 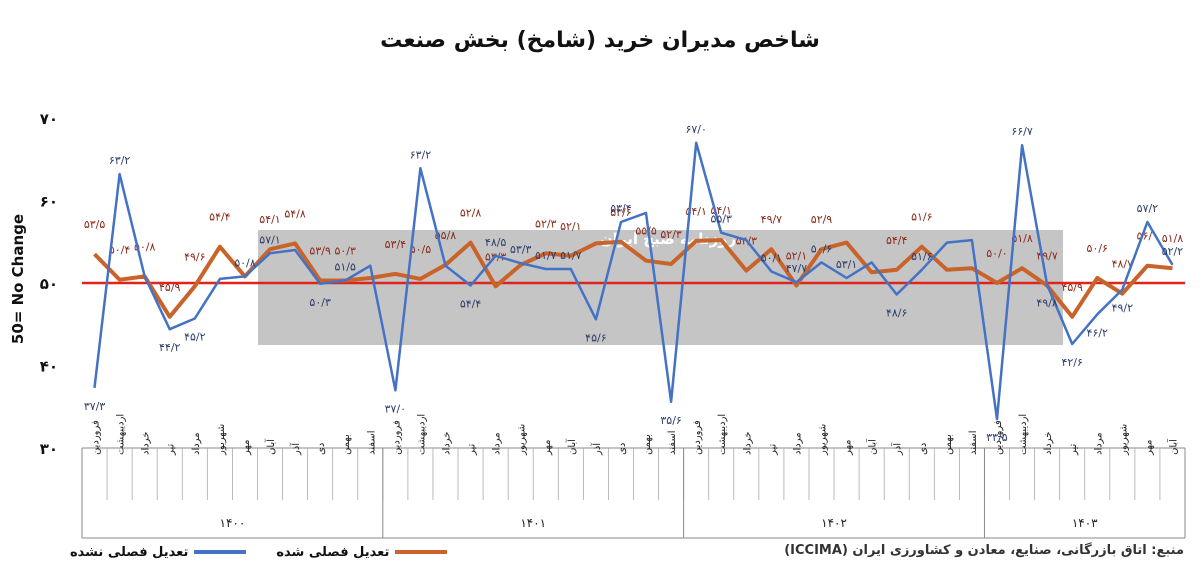 What do you see at coordinates (395, 408) in the screenshot?
I see `data-label-raw: ۳۷/۰` at bounding box center [395, 408].